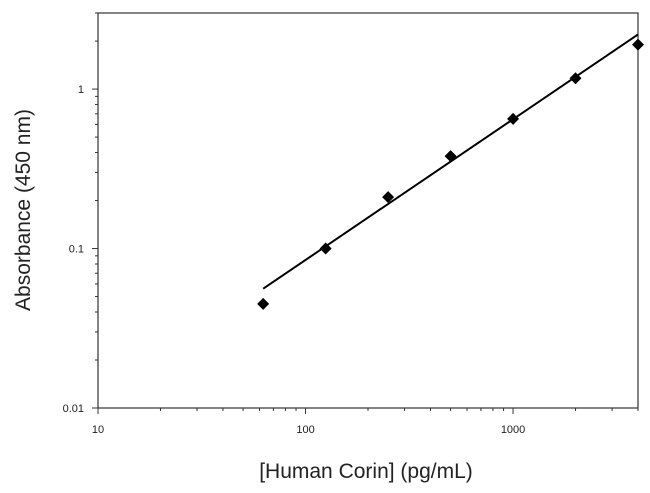  I want to click on x-tick-label: 10, so click(98, 430).